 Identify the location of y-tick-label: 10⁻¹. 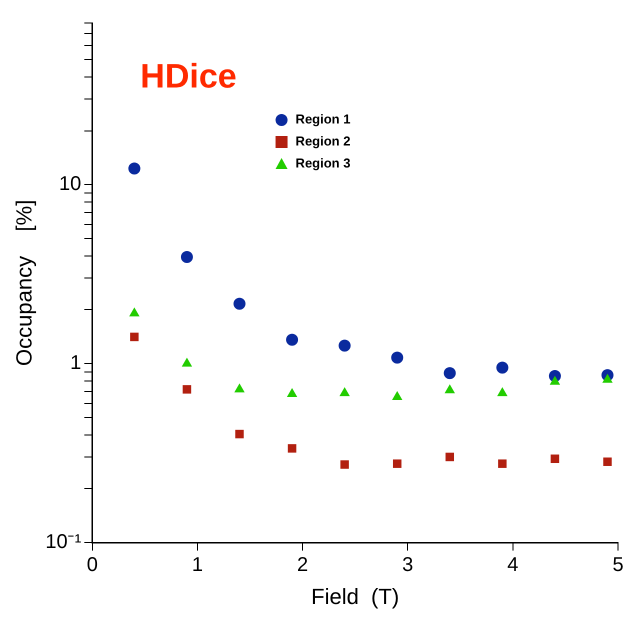
(63, 542).